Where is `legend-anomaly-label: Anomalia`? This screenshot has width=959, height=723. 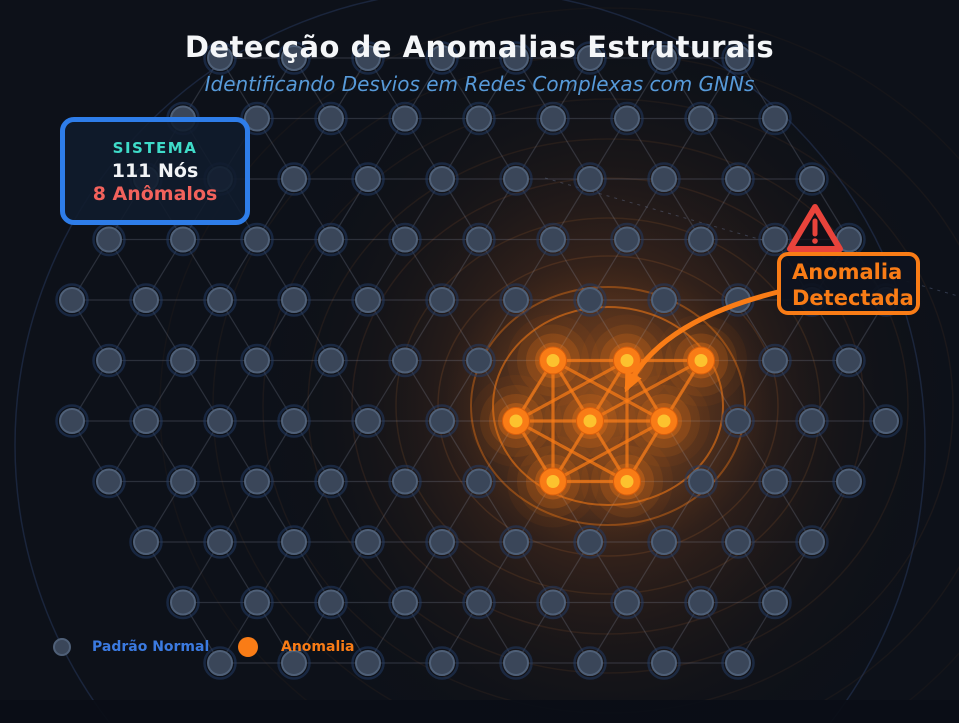
legend-anomaly-label: Anomalia is located at coordinates (318, 647).